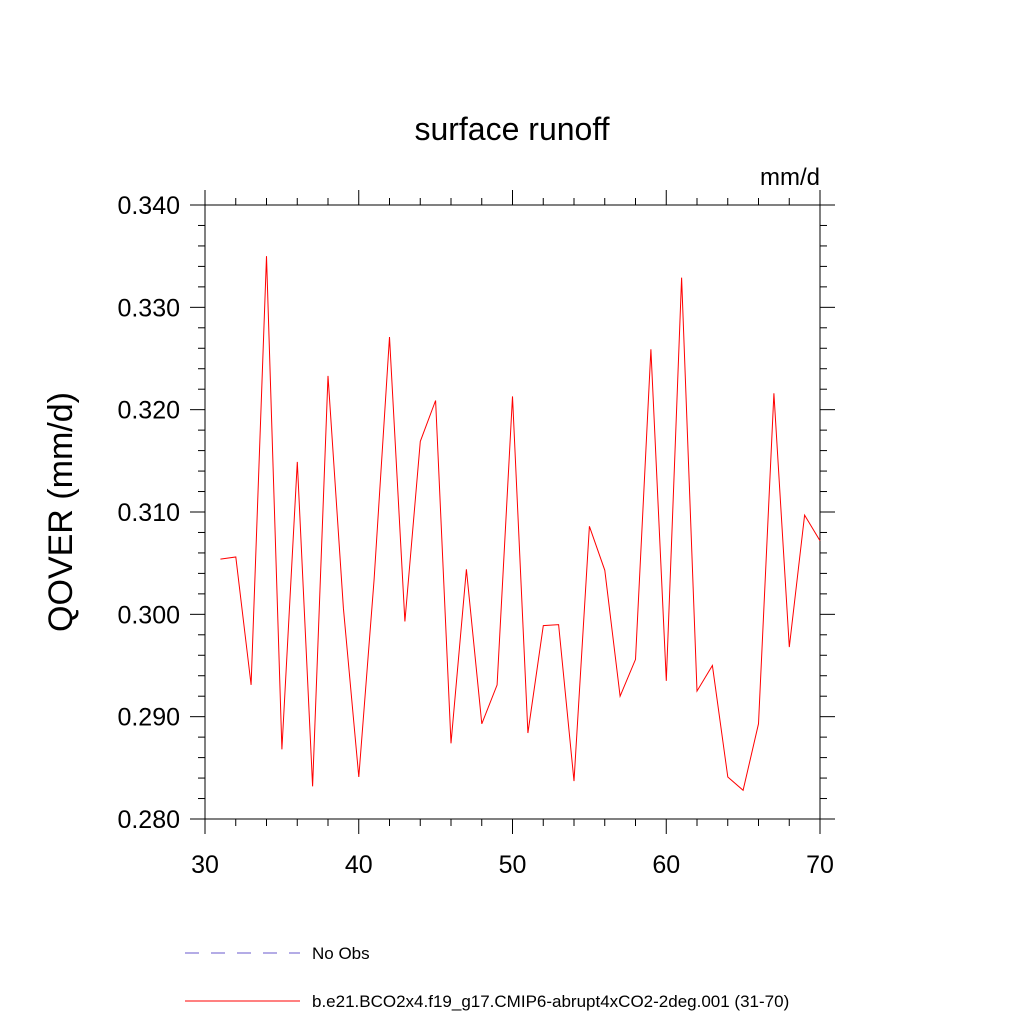 This screenshot has width=1024, height=1024. What do you see at coordinates (341, 953) in the screenshot?
I see `legend-label-no-obs: No Obs` at bounding box center [341, 953].